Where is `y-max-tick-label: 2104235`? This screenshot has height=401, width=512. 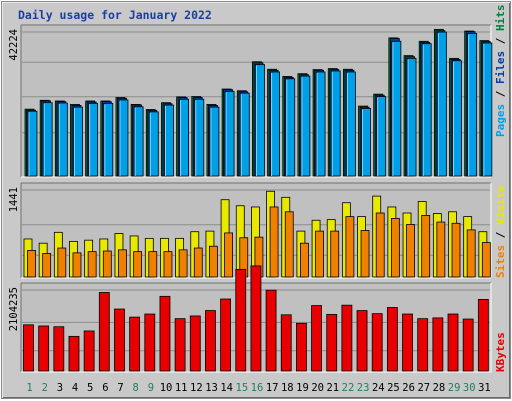 y-max-tick-label: 2104235 is located at coordinates (14, 309).